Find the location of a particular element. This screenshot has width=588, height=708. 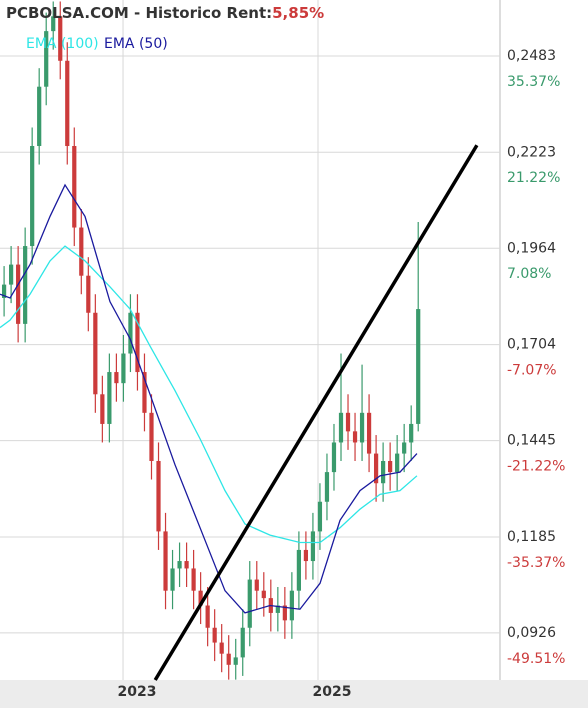

chart-title: PCBOLSA.COM - Historico Rent:5,85% is located at coordinates (165, 13).